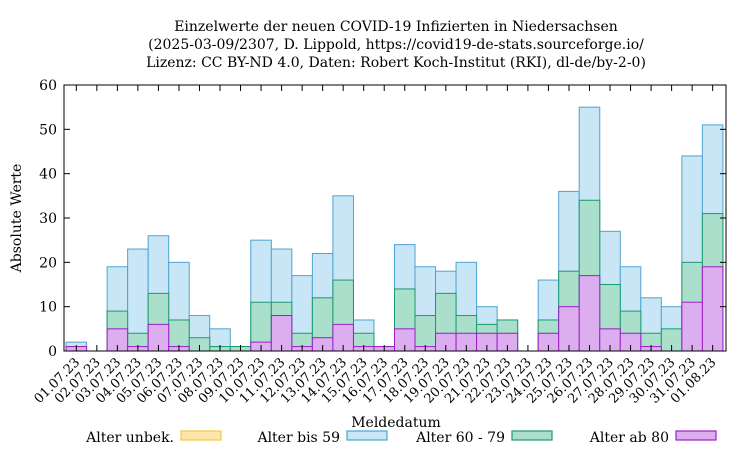 This screenshot has height=450, width=750. I want to click on legend-label: Alter unbek., so click(129, 438).